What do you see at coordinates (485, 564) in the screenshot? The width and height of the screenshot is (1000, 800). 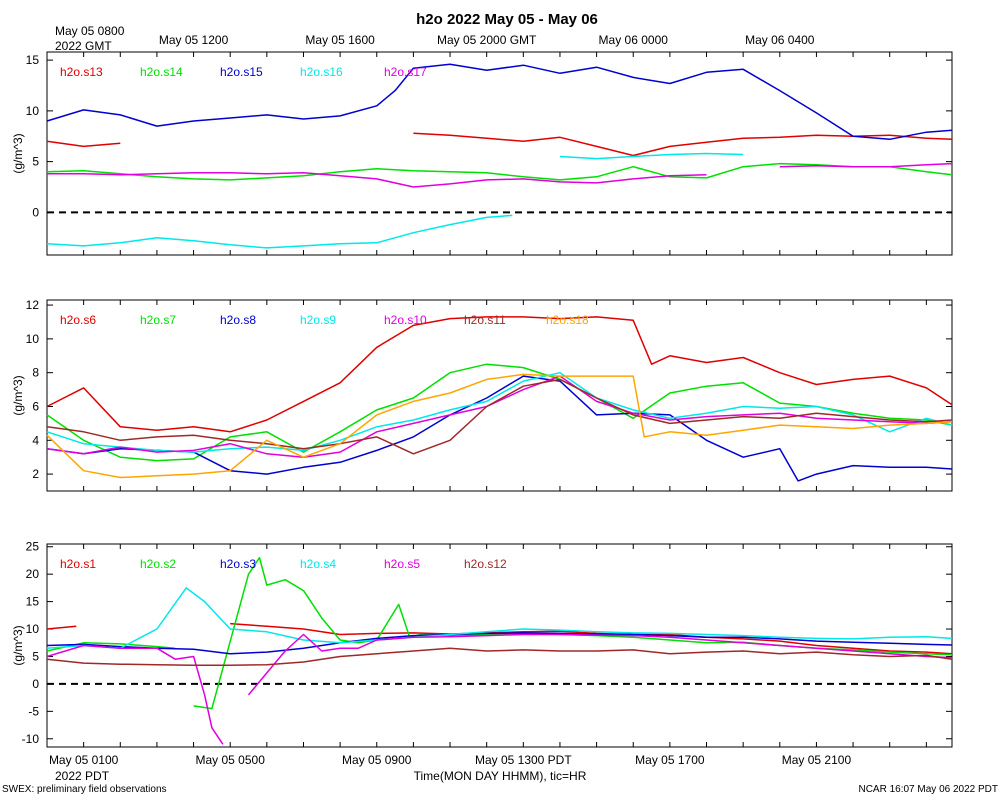 I see `legend-entry: h2o.s12` at bounding box center [485, 564].